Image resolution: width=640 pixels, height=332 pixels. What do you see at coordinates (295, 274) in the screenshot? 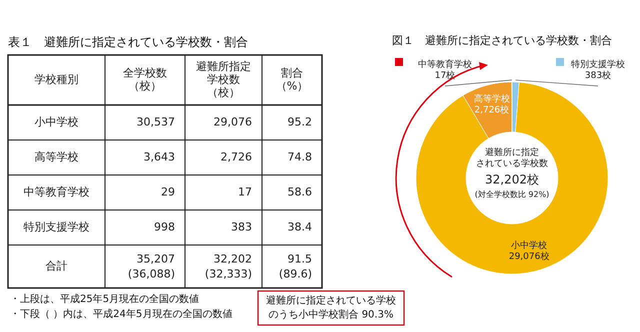
I see `text: (89.6)` at bounding box center [295, 274].